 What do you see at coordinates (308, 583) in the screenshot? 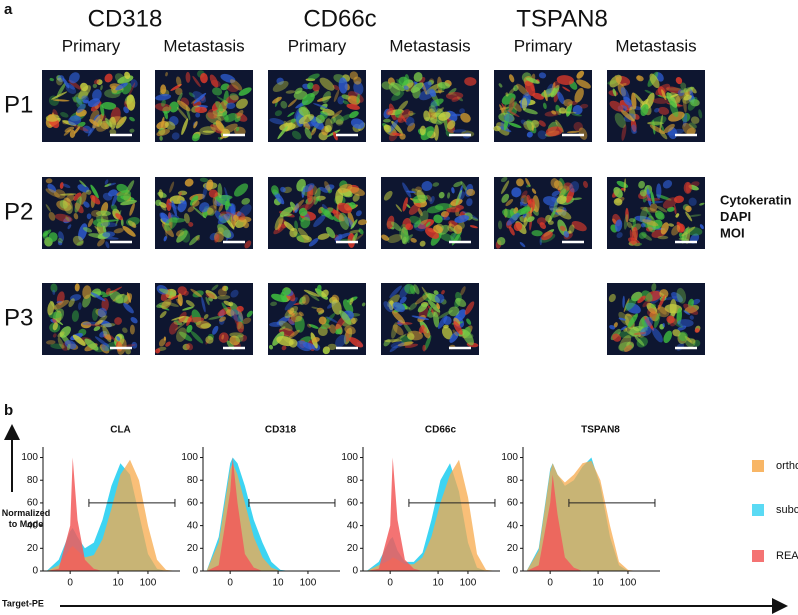
I see `x-tick-label: 100` at bounding box center [308, 583].